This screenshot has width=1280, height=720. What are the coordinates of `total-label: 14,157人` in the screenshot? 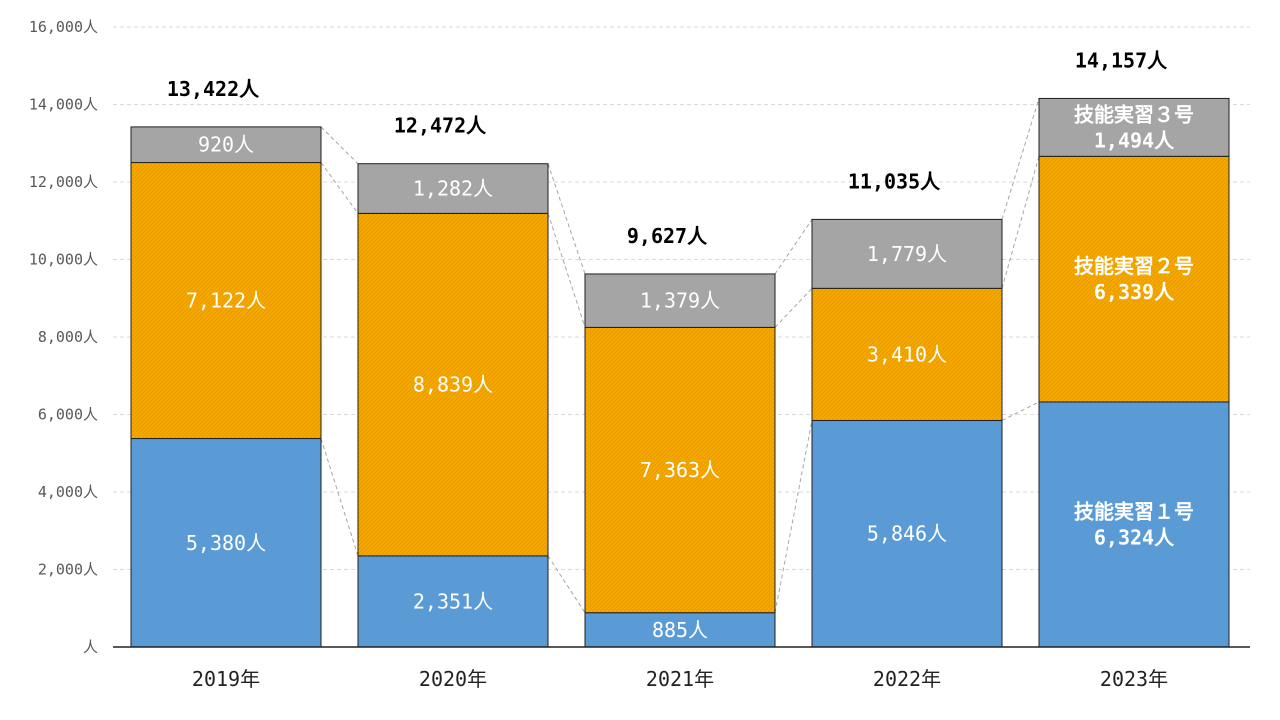 It's located at (1121, 60).